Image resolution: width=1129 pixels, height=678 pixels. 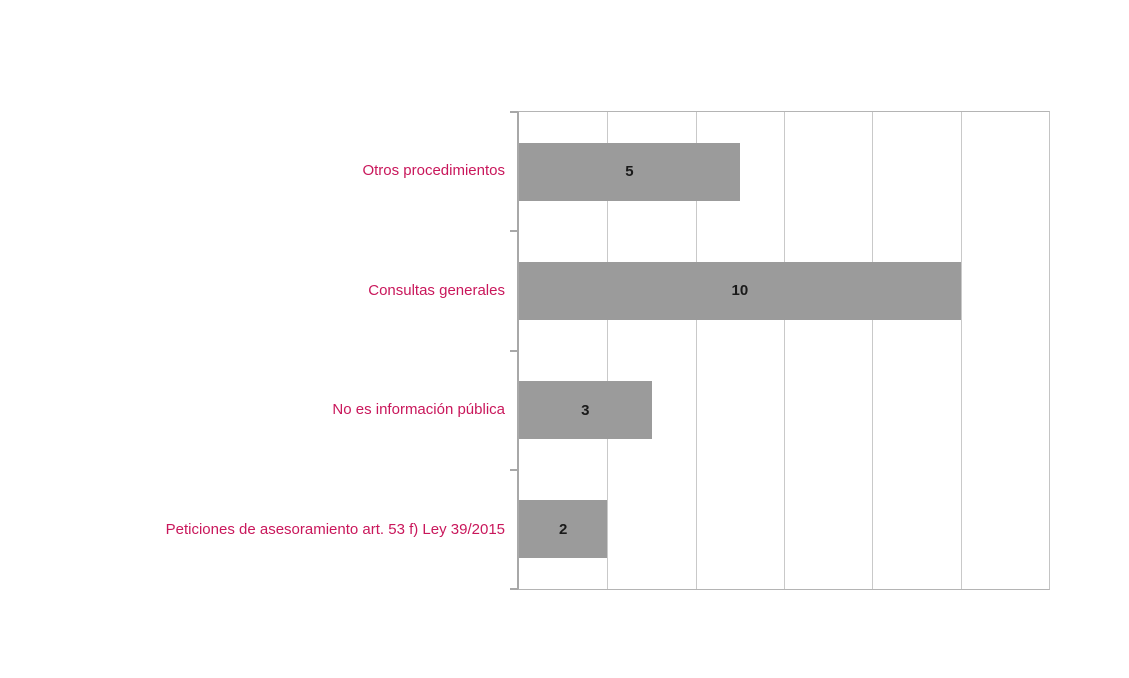 I want to click on bar-row: 3, so click(x=784, y=410).